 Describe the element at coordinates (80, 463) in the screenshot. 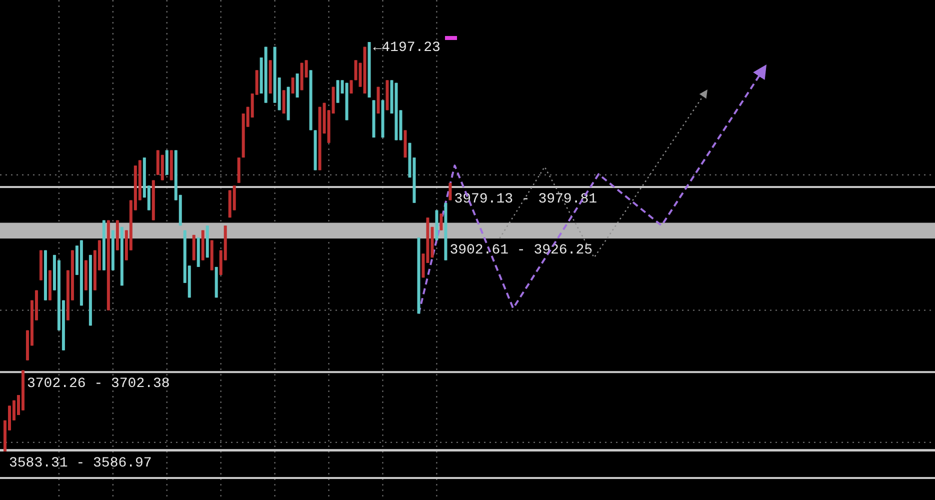

I see `band-label: 3583.31 - 3586.97` at that location.